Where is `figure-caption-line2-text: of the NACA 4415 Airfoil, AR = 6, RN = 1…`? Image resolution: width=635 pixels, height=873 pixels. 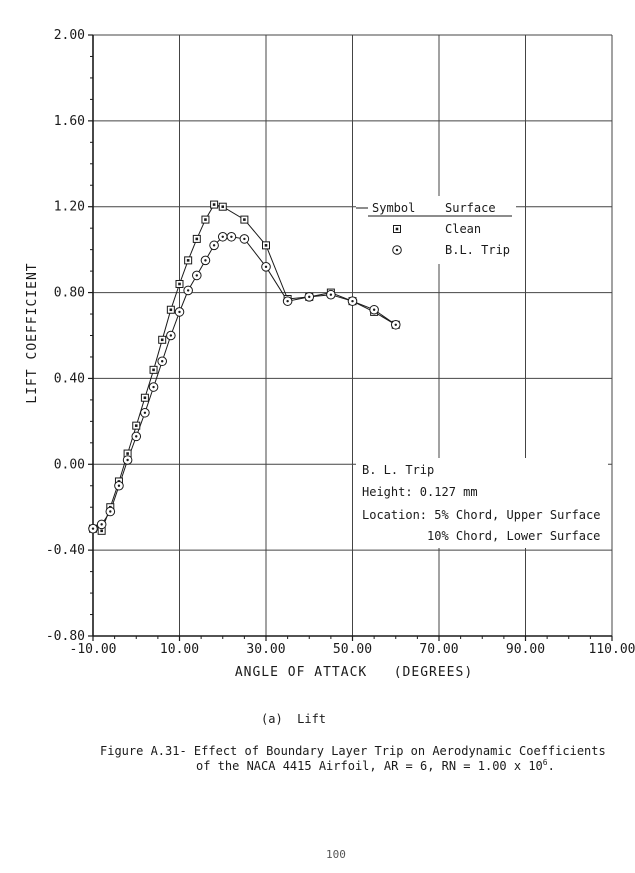 figure-caption-line2-text: of the NACA 4415 Airfoil, AR = 6, RN = 1… is located at coordinates (369, 766).